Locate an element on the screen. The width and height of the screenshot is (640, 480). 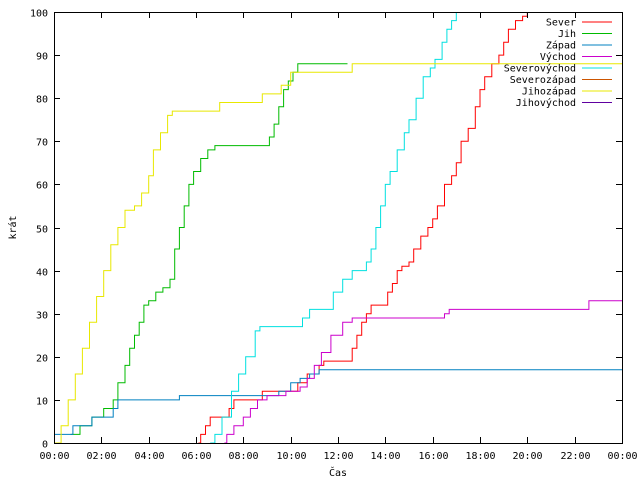
x-tick-label: 02:00 is located at coordinates (101, 456).